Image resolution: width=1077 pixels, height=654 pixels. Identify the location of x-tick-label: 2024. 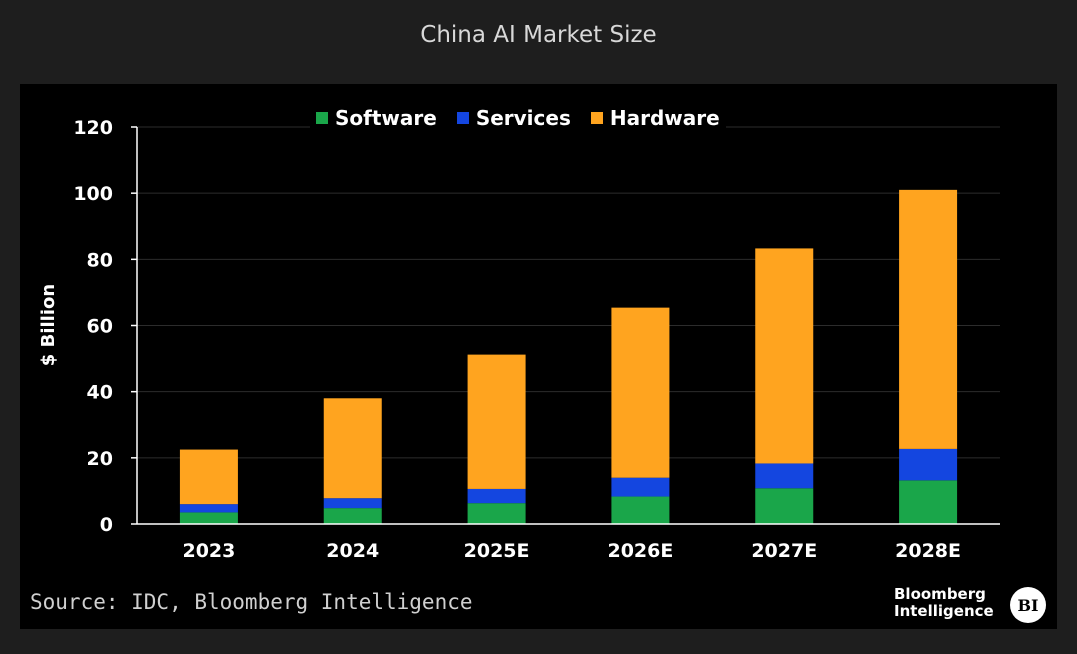
(352, 551).